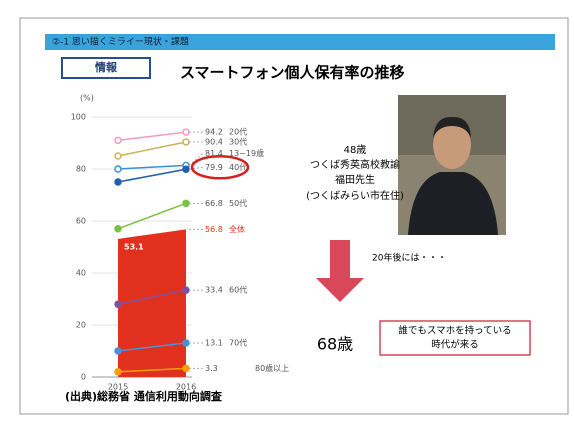 Image resolution: width=574 pixels, height=432 pixels. I want to click on series-name: 60代, so click(238, 290).